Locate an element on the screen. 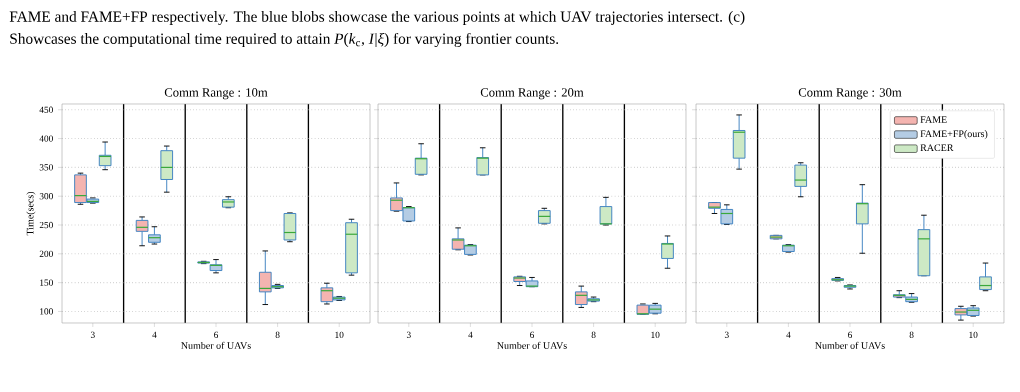 This screenshot has height=392, width=1020. legend-label: FAME is located at coordinates (933, 119).